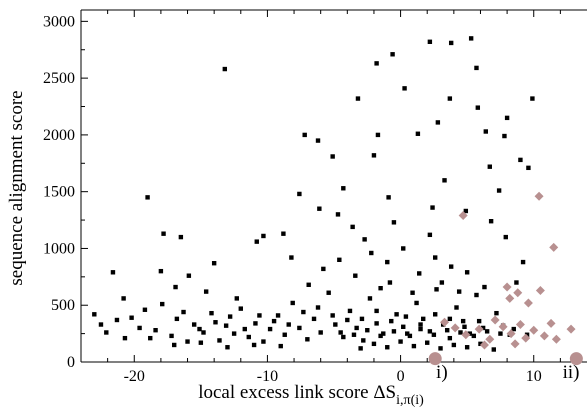  What do you see at coordinates (16, 187) in the screenshot?
I see `y-axis-label: sequence alignment score` at bounding box center [16, 187].